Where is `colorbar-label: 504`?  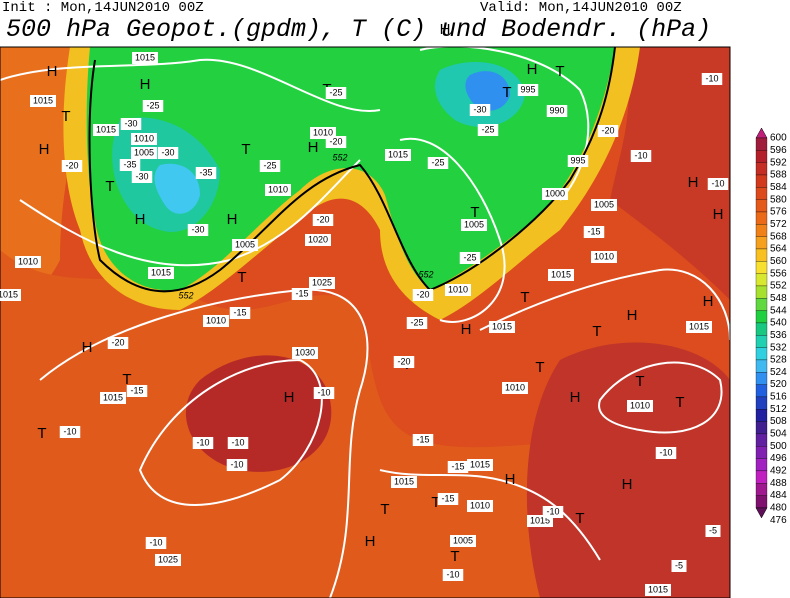 colorbar-label: 504 is located at coordinates (778, 434).